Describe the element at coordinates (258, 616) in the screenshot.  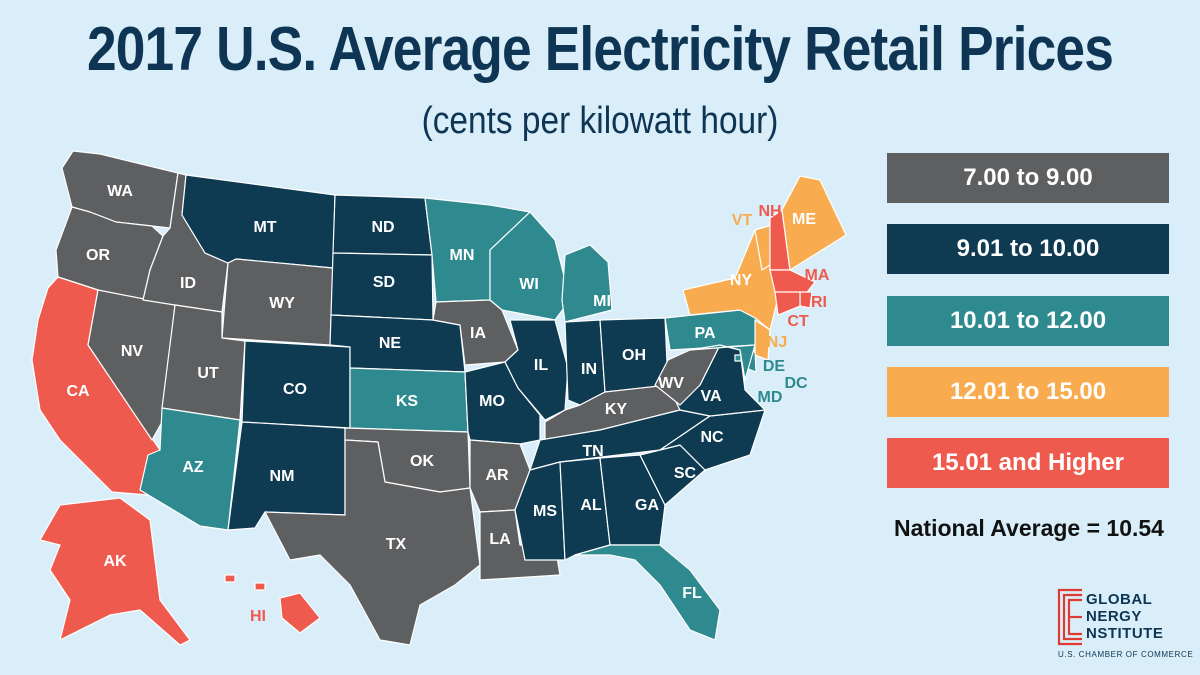
I see `state-label-hi: HI` at that location.